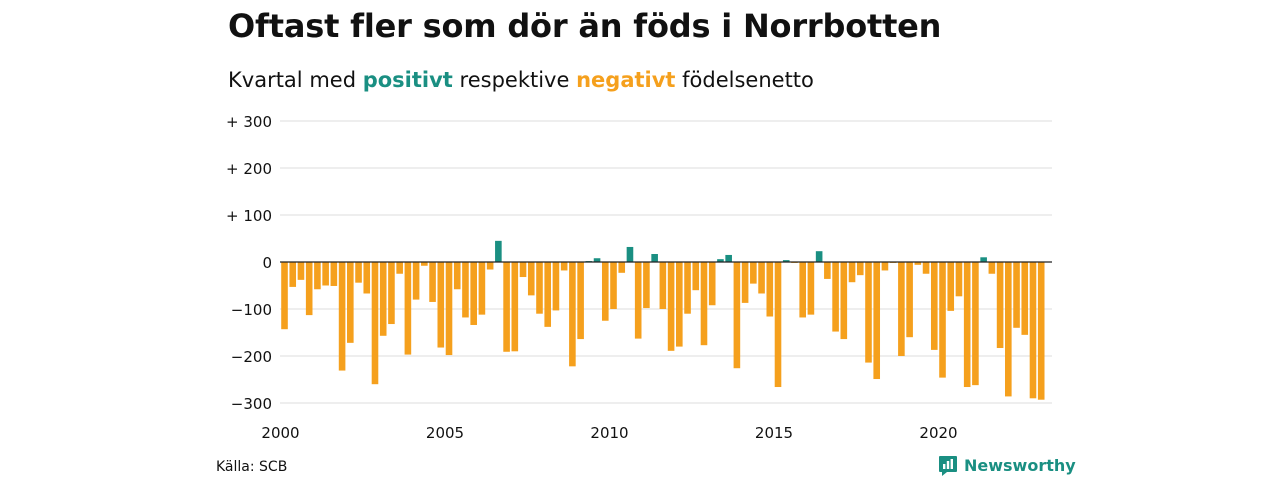 The image size is (1280, 480). I want to click on bar-2011Q2, so click(654, 258).